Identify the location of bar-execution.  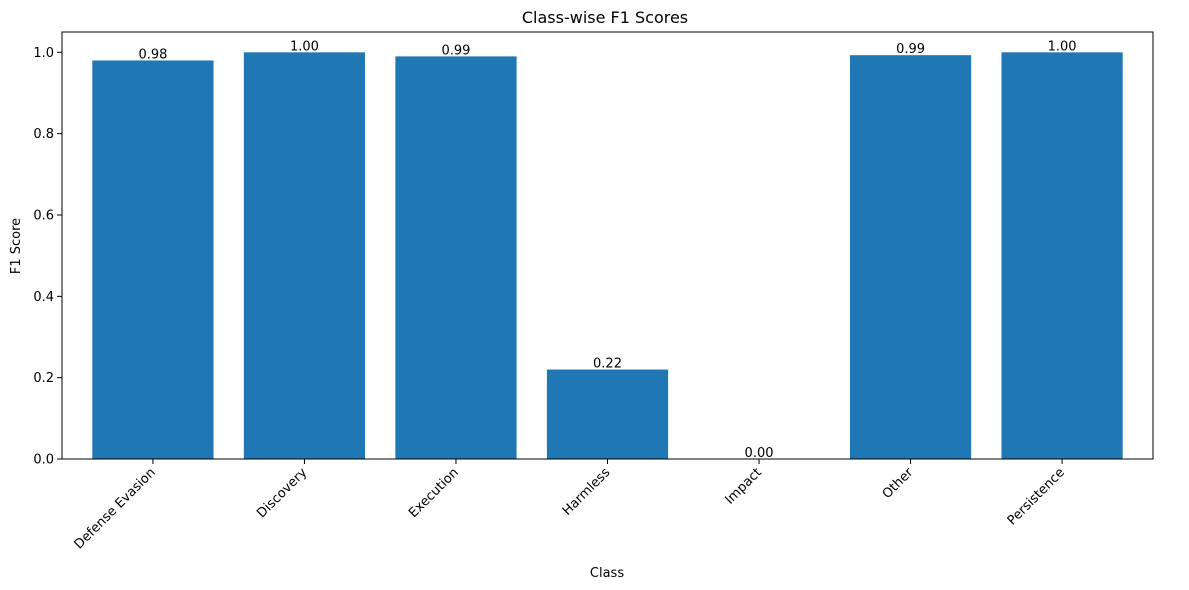
(456, 258).